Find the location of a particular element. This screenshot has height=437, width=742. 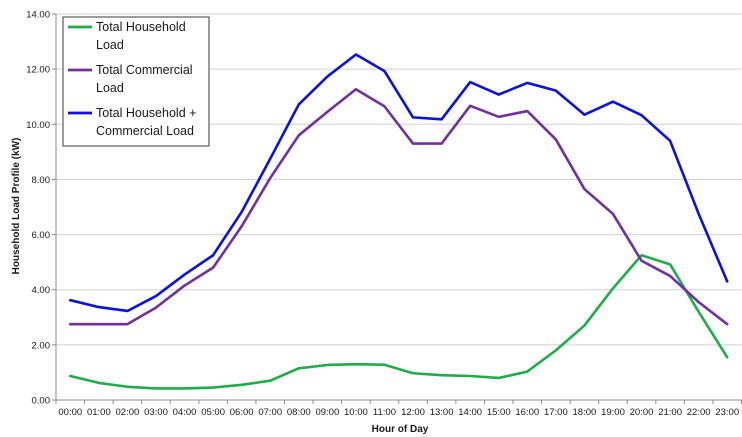

x-tick-label: 21:00 is located at coordinates (670, 412).